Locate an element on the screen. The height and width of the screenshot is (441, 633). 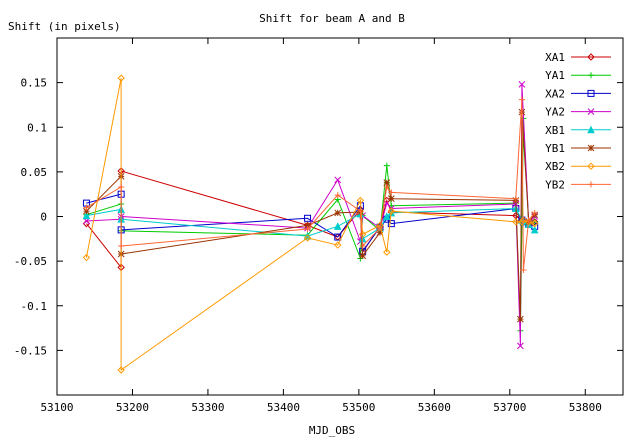
chart-title: Shift for beam A and B is located at coordinates (332, 18).